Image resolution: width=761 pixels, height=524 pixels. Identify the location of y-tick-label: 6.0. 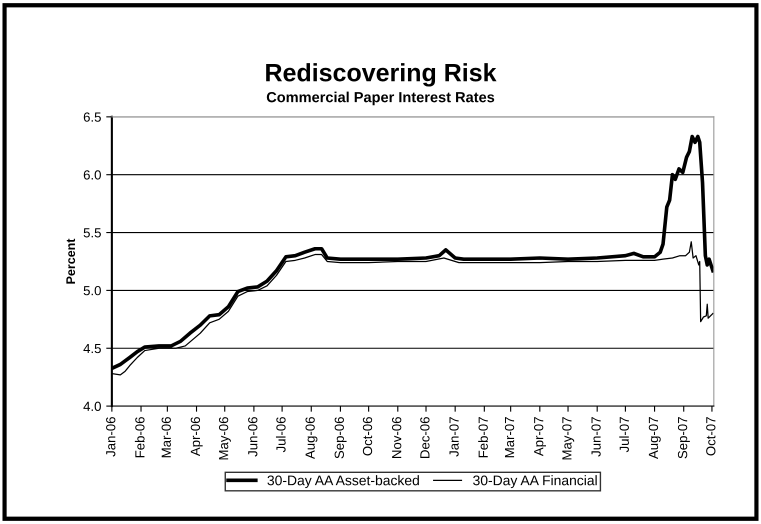
(92, 175).